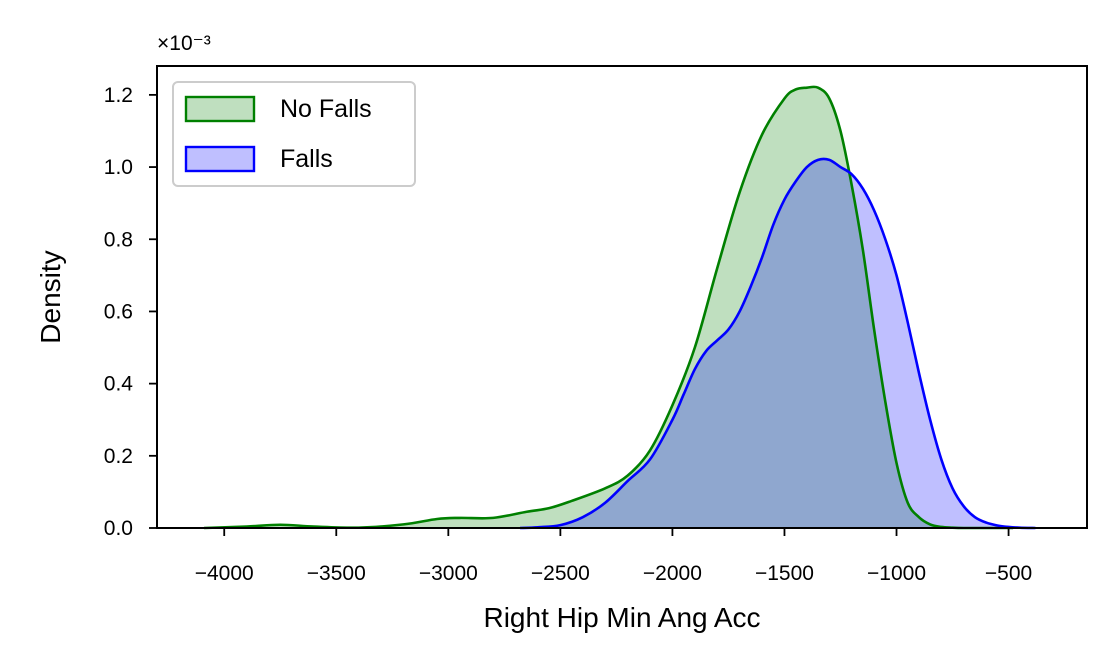 This screenshot has width=1116, height=666. I want to click on y-scale-multiplier: ×10⁻³, so click(184, 43).